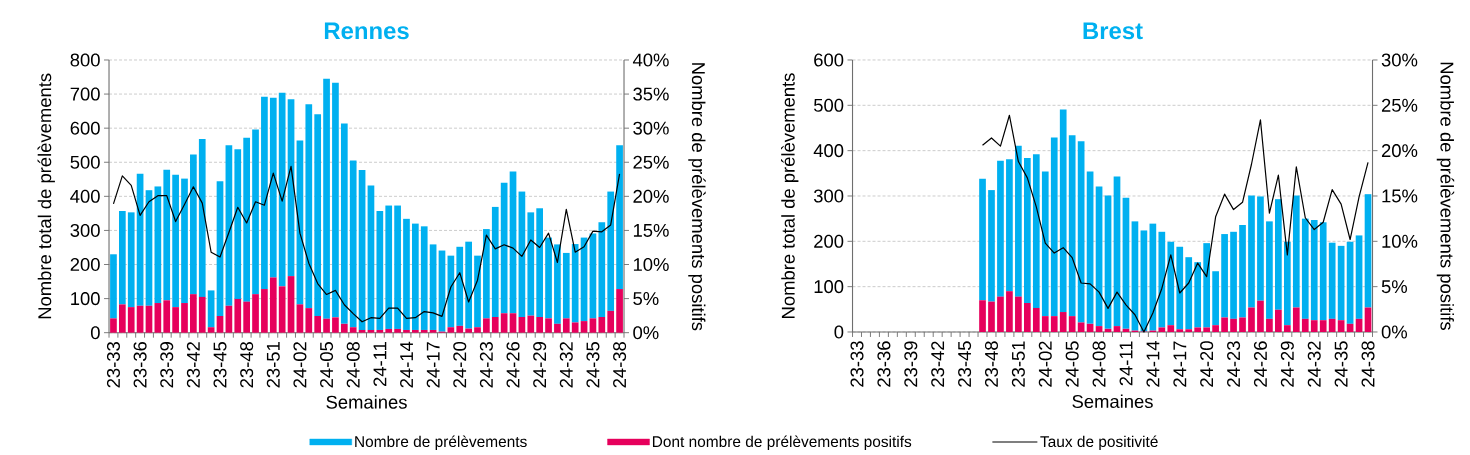  What do you see at coordinates (965, 364) in the screenshot?
I see `x-tick-label: 23-45` at bounding box center [965, 364].